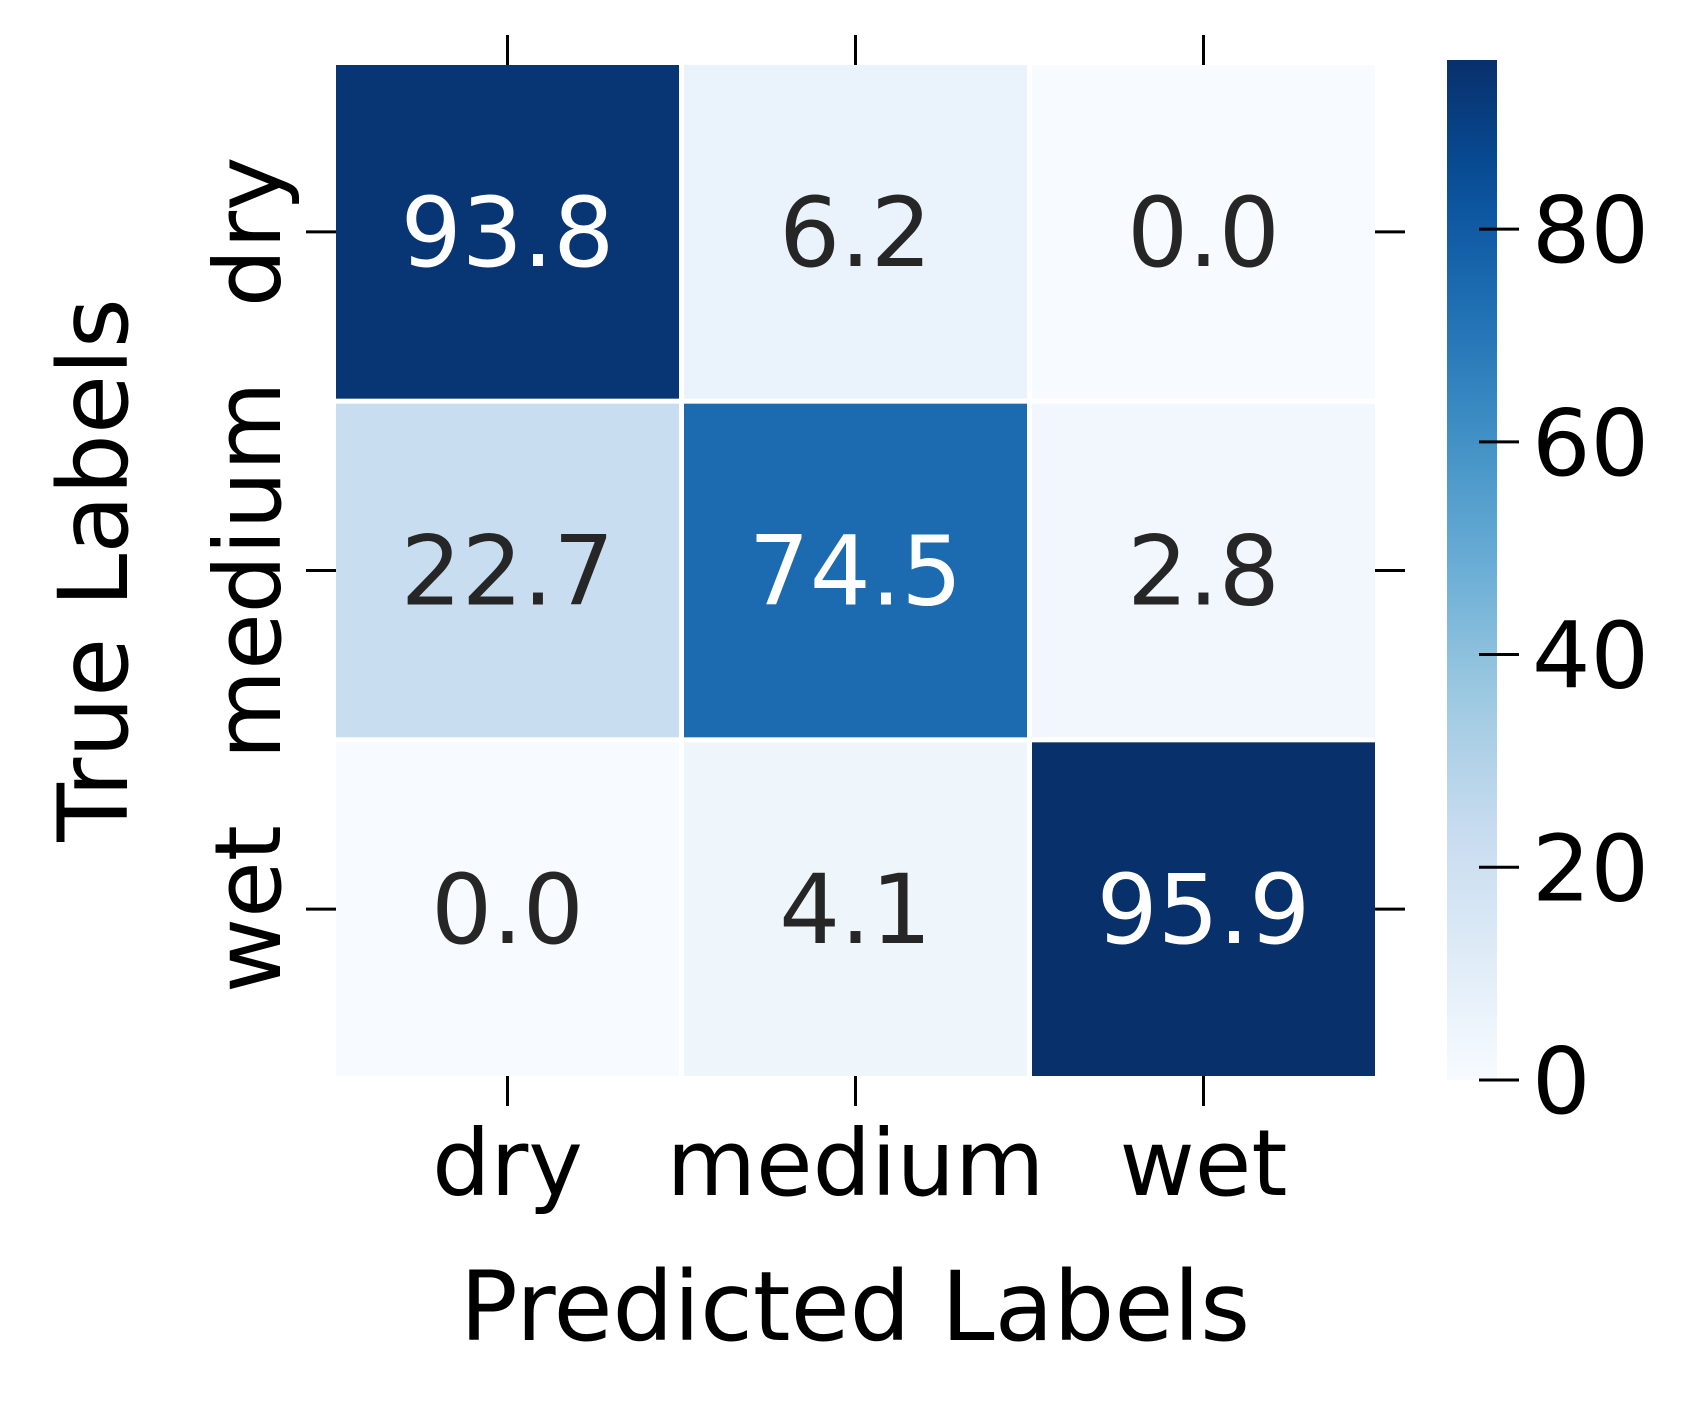  What do you see at coordinates (1590, 656) in the screenshot?
I see `colorbar-tick-label: 40` at bounding box center [1590, 656].